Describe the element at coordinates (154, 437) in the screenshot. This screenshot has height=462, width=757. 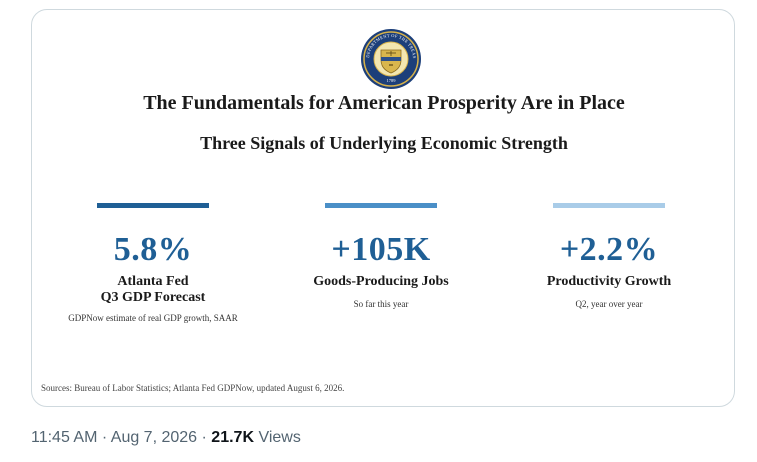
I see `post-date: Aug 7, 2026` at that location.